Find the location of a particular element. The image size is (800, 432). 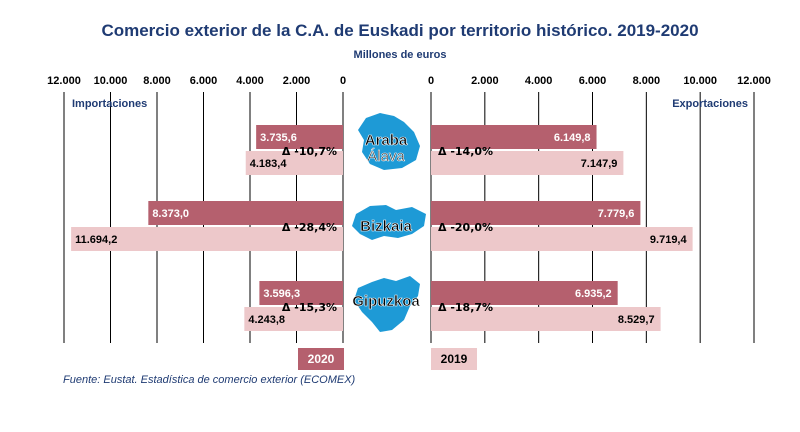

legend-swatch-2020 is located at coordinates (321, 359).